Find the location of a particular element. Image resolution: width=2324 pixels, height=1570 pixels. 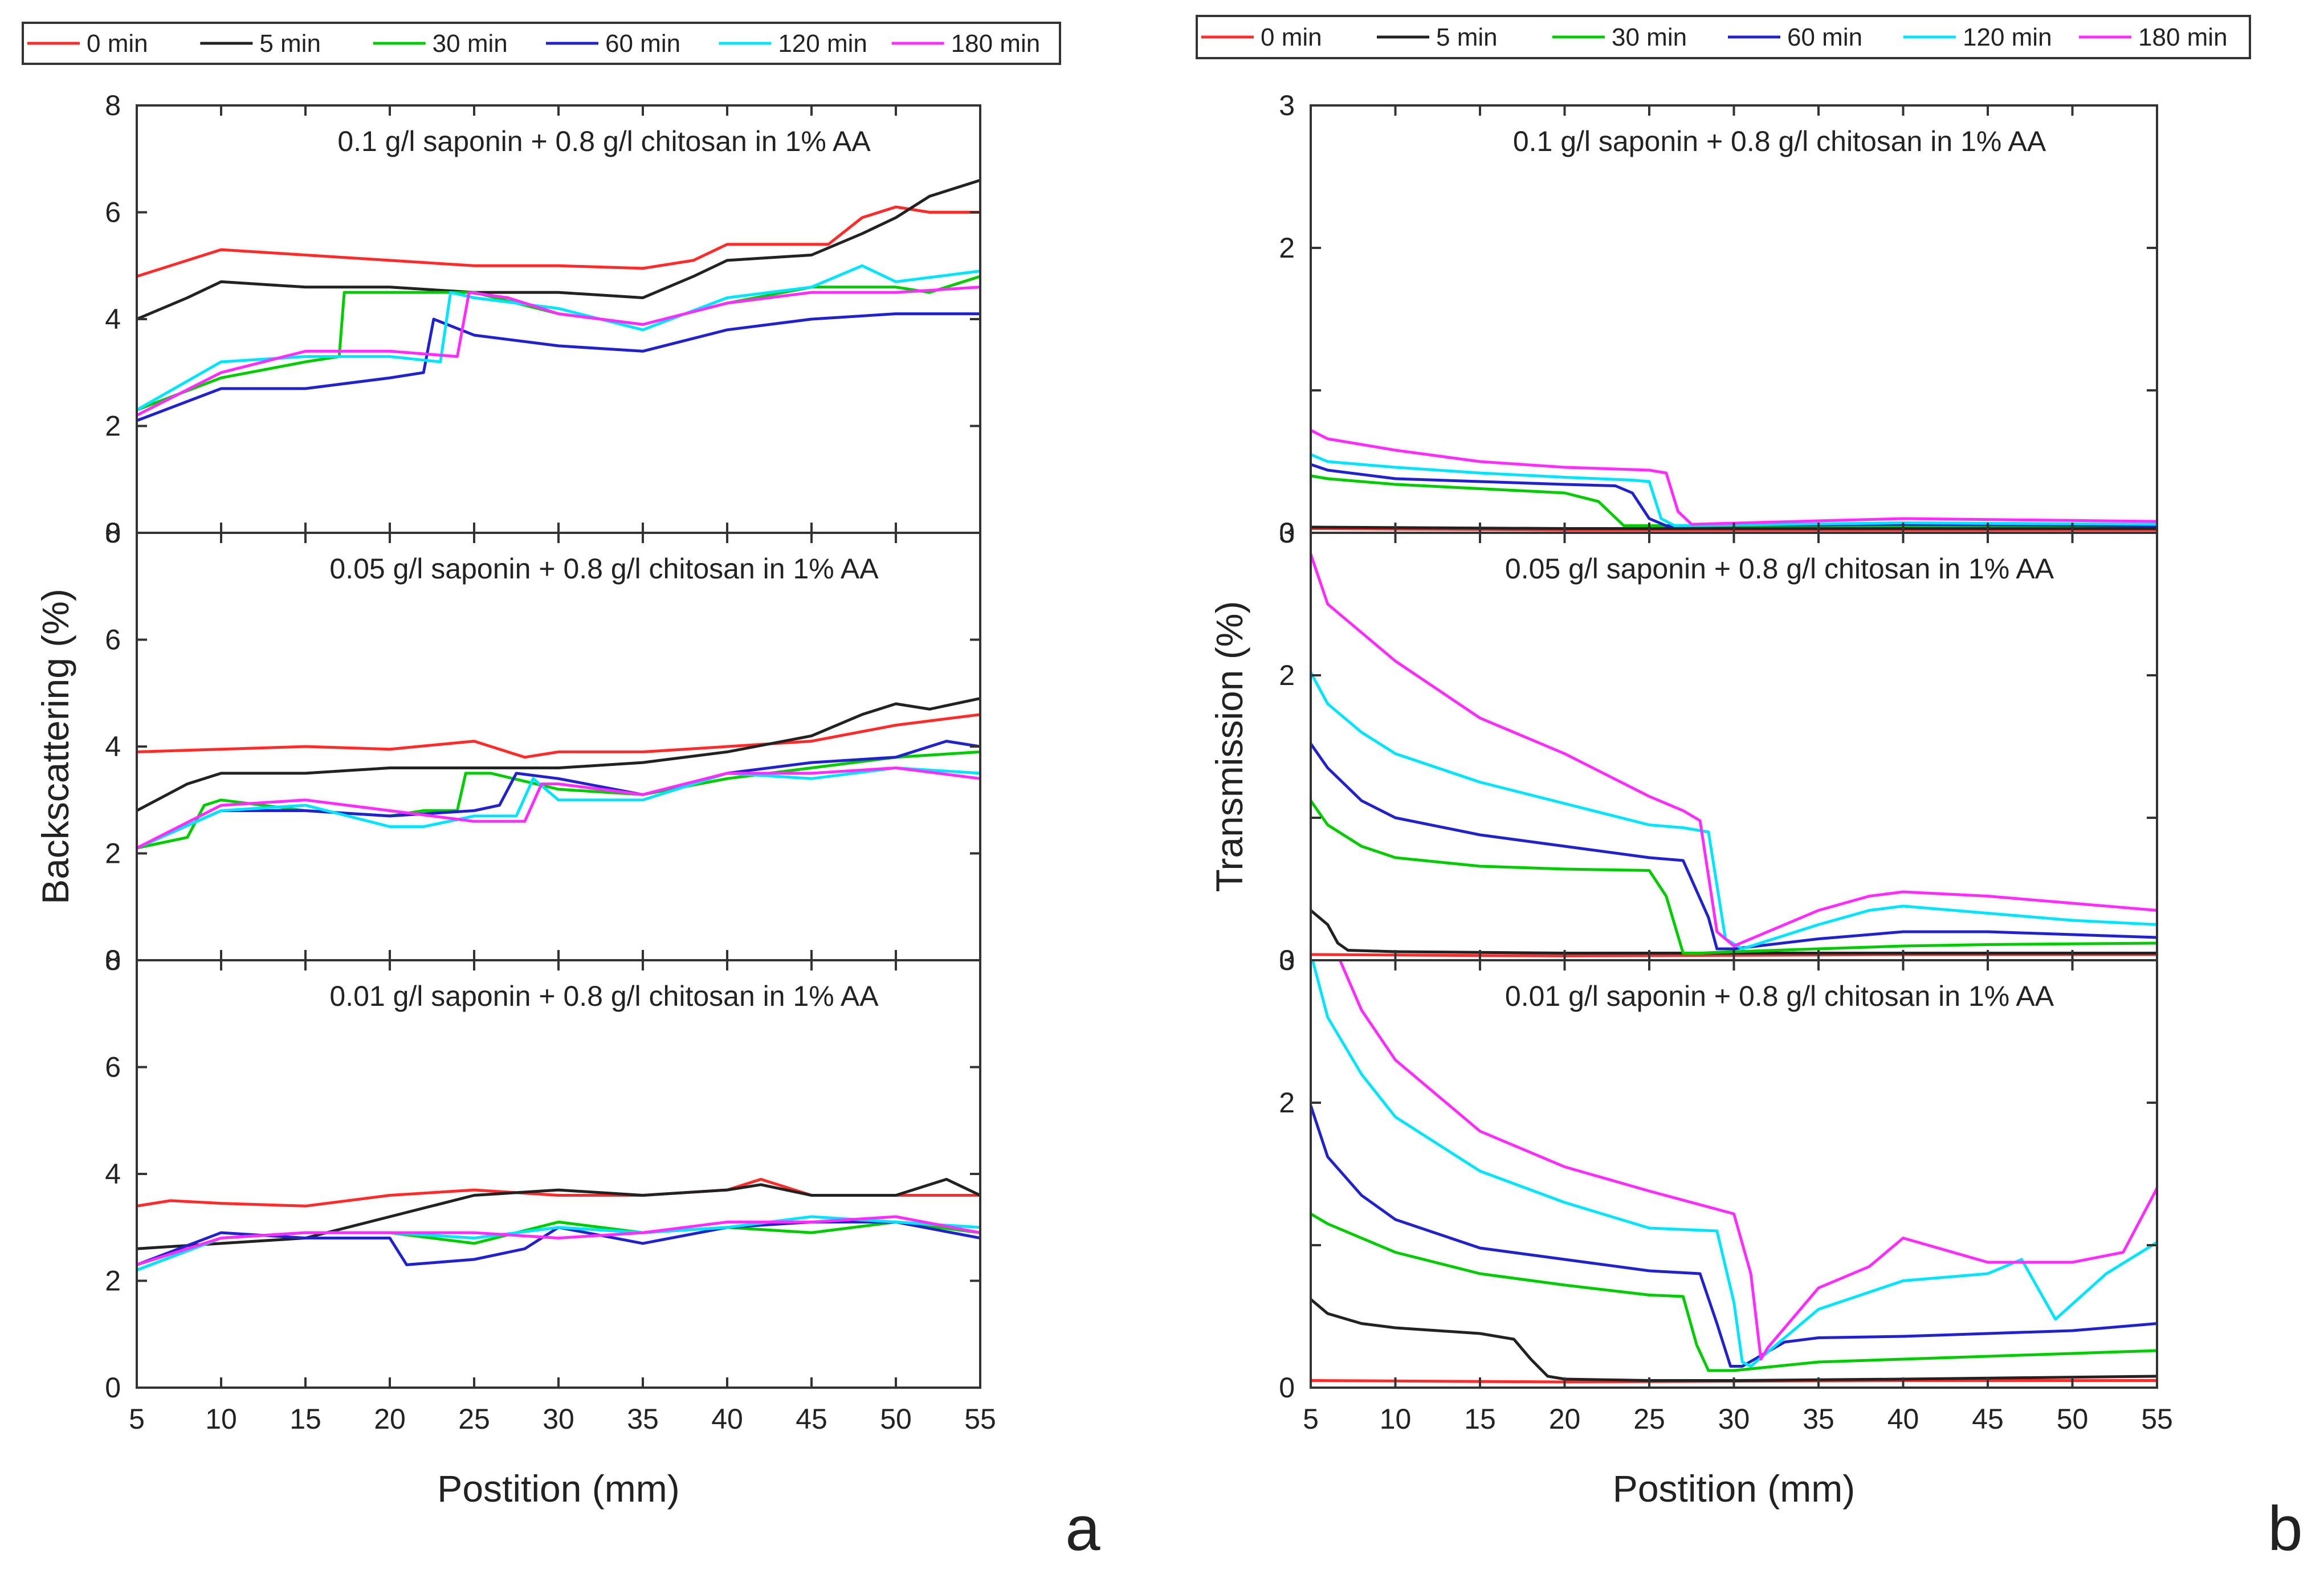

legend-label: 0 min is located at coordinates (1291, 37).